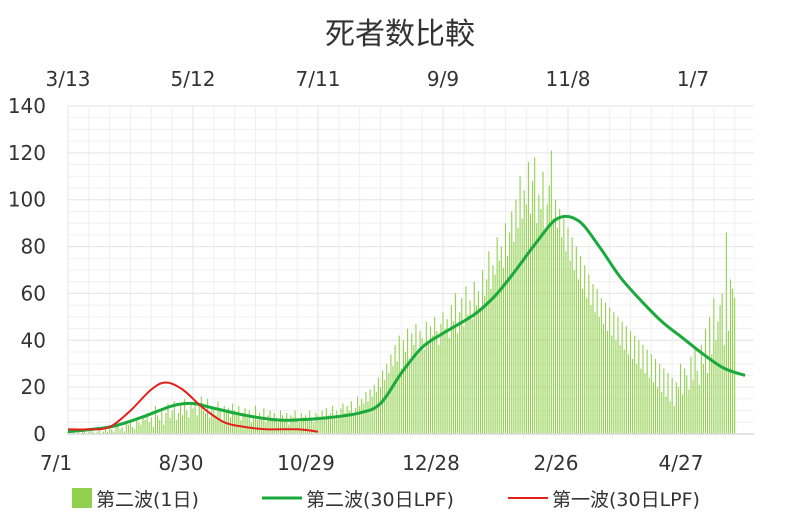 The image size is (800, 522). Describe the element at coordinates (27, 106) in the screenshot. I see `y-tick-label: 140` at that location.